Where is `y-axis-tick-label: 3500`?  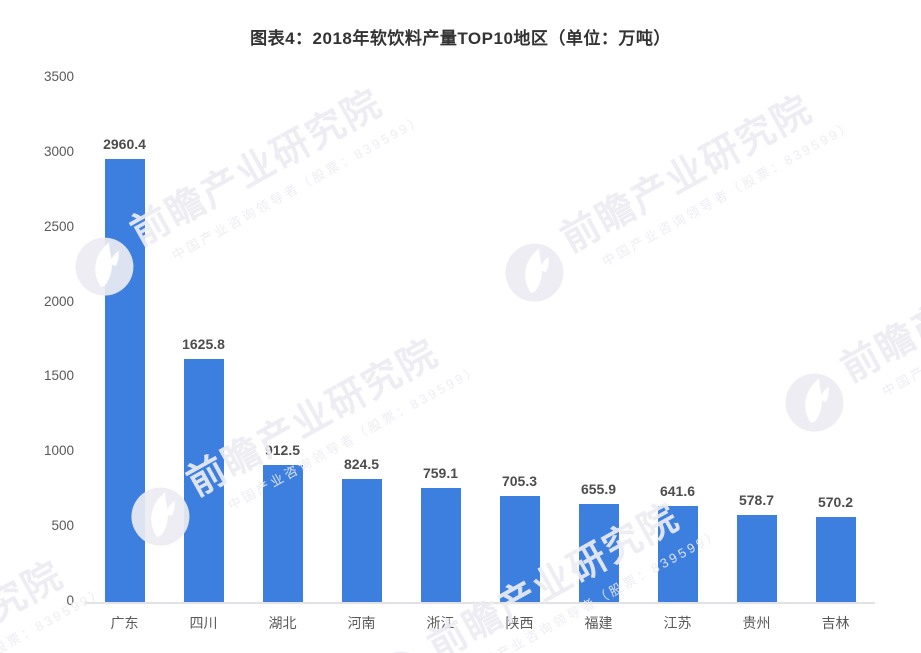
y-axis-tick-label: 3500 is located at coordinates (58, 76).